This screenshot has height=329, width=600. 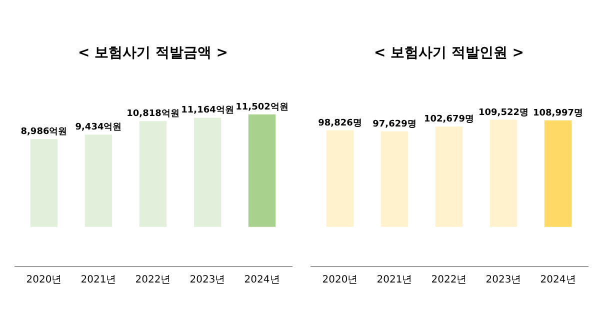 I want to click on data-label: 98,826명, so click(x=340, y=123).